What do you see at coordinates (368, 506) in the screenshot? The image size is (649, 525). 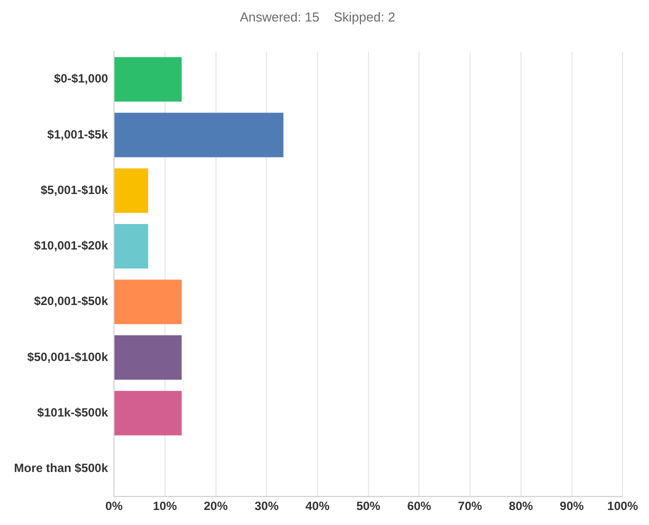 I see `x-tick-label: 50%` at bounding box center [368, 506].